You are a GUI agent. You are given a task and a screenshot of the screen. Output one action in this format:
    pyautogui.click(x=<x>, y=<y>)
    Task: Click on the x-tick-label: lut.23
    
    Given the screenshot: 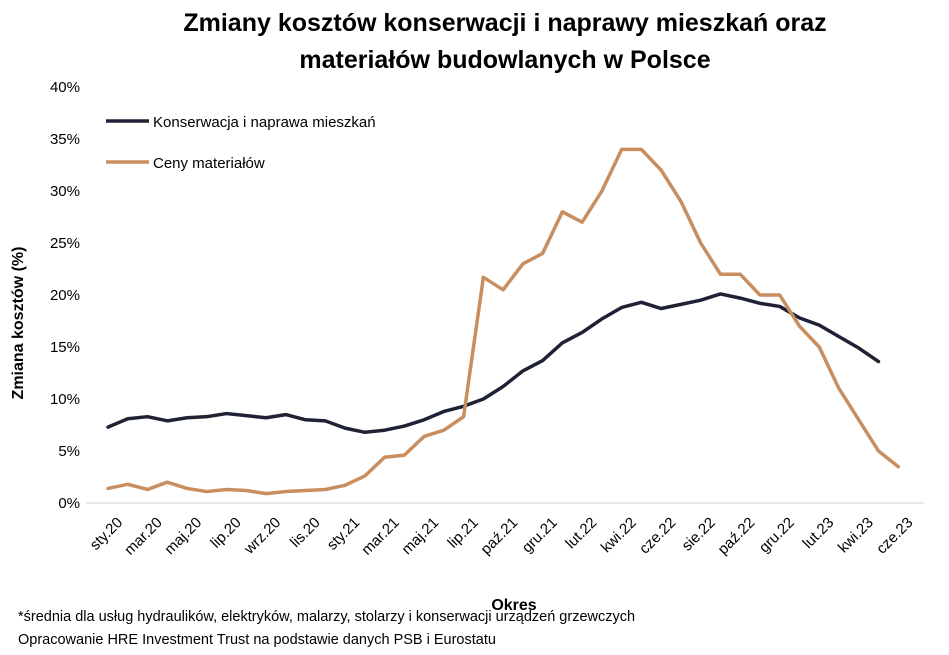 What is the action you would take?
    pyautogui.click(x=818, y=533)
    